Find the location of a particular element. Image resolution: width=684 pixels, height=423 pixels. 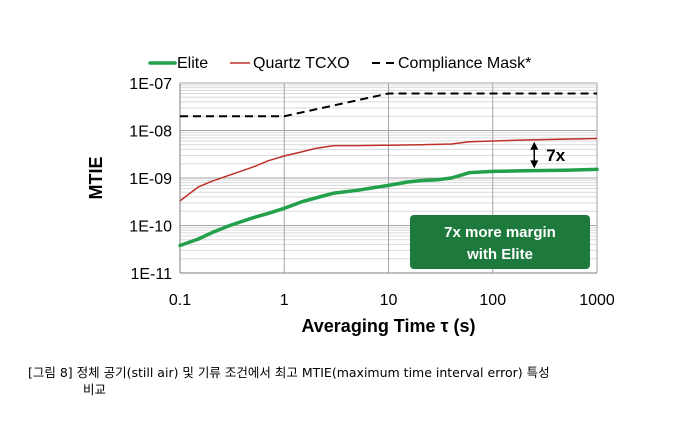

x-tick-labels: 0.1 1 10 100 1000 is located at coordinates (392, 300).